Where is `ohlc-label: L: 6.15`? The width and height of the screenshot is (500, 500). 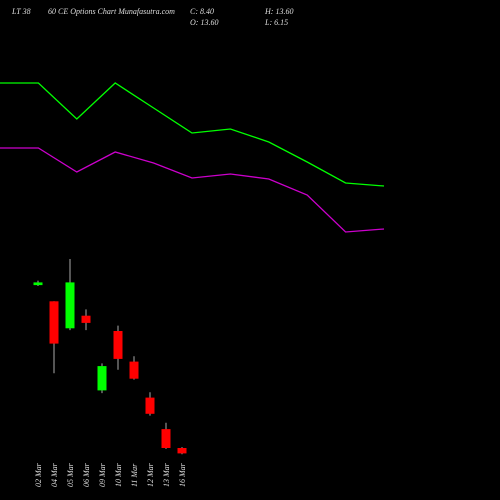
ohlc-label: L: 6.15 is located at coordinates (276, 22).